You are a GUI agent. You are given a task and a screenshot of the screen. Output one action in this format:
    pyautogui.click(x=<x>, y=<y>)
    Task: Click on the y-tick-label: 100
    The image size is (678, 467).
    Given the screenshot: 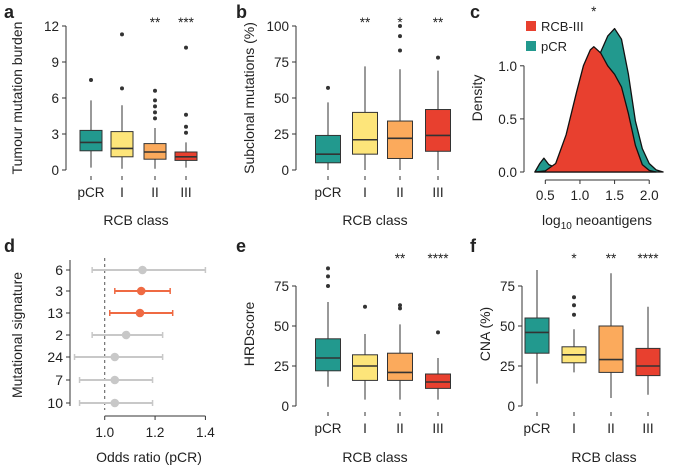 What is the action you would take?
    pyautogui.click(x=277, y=26)
    